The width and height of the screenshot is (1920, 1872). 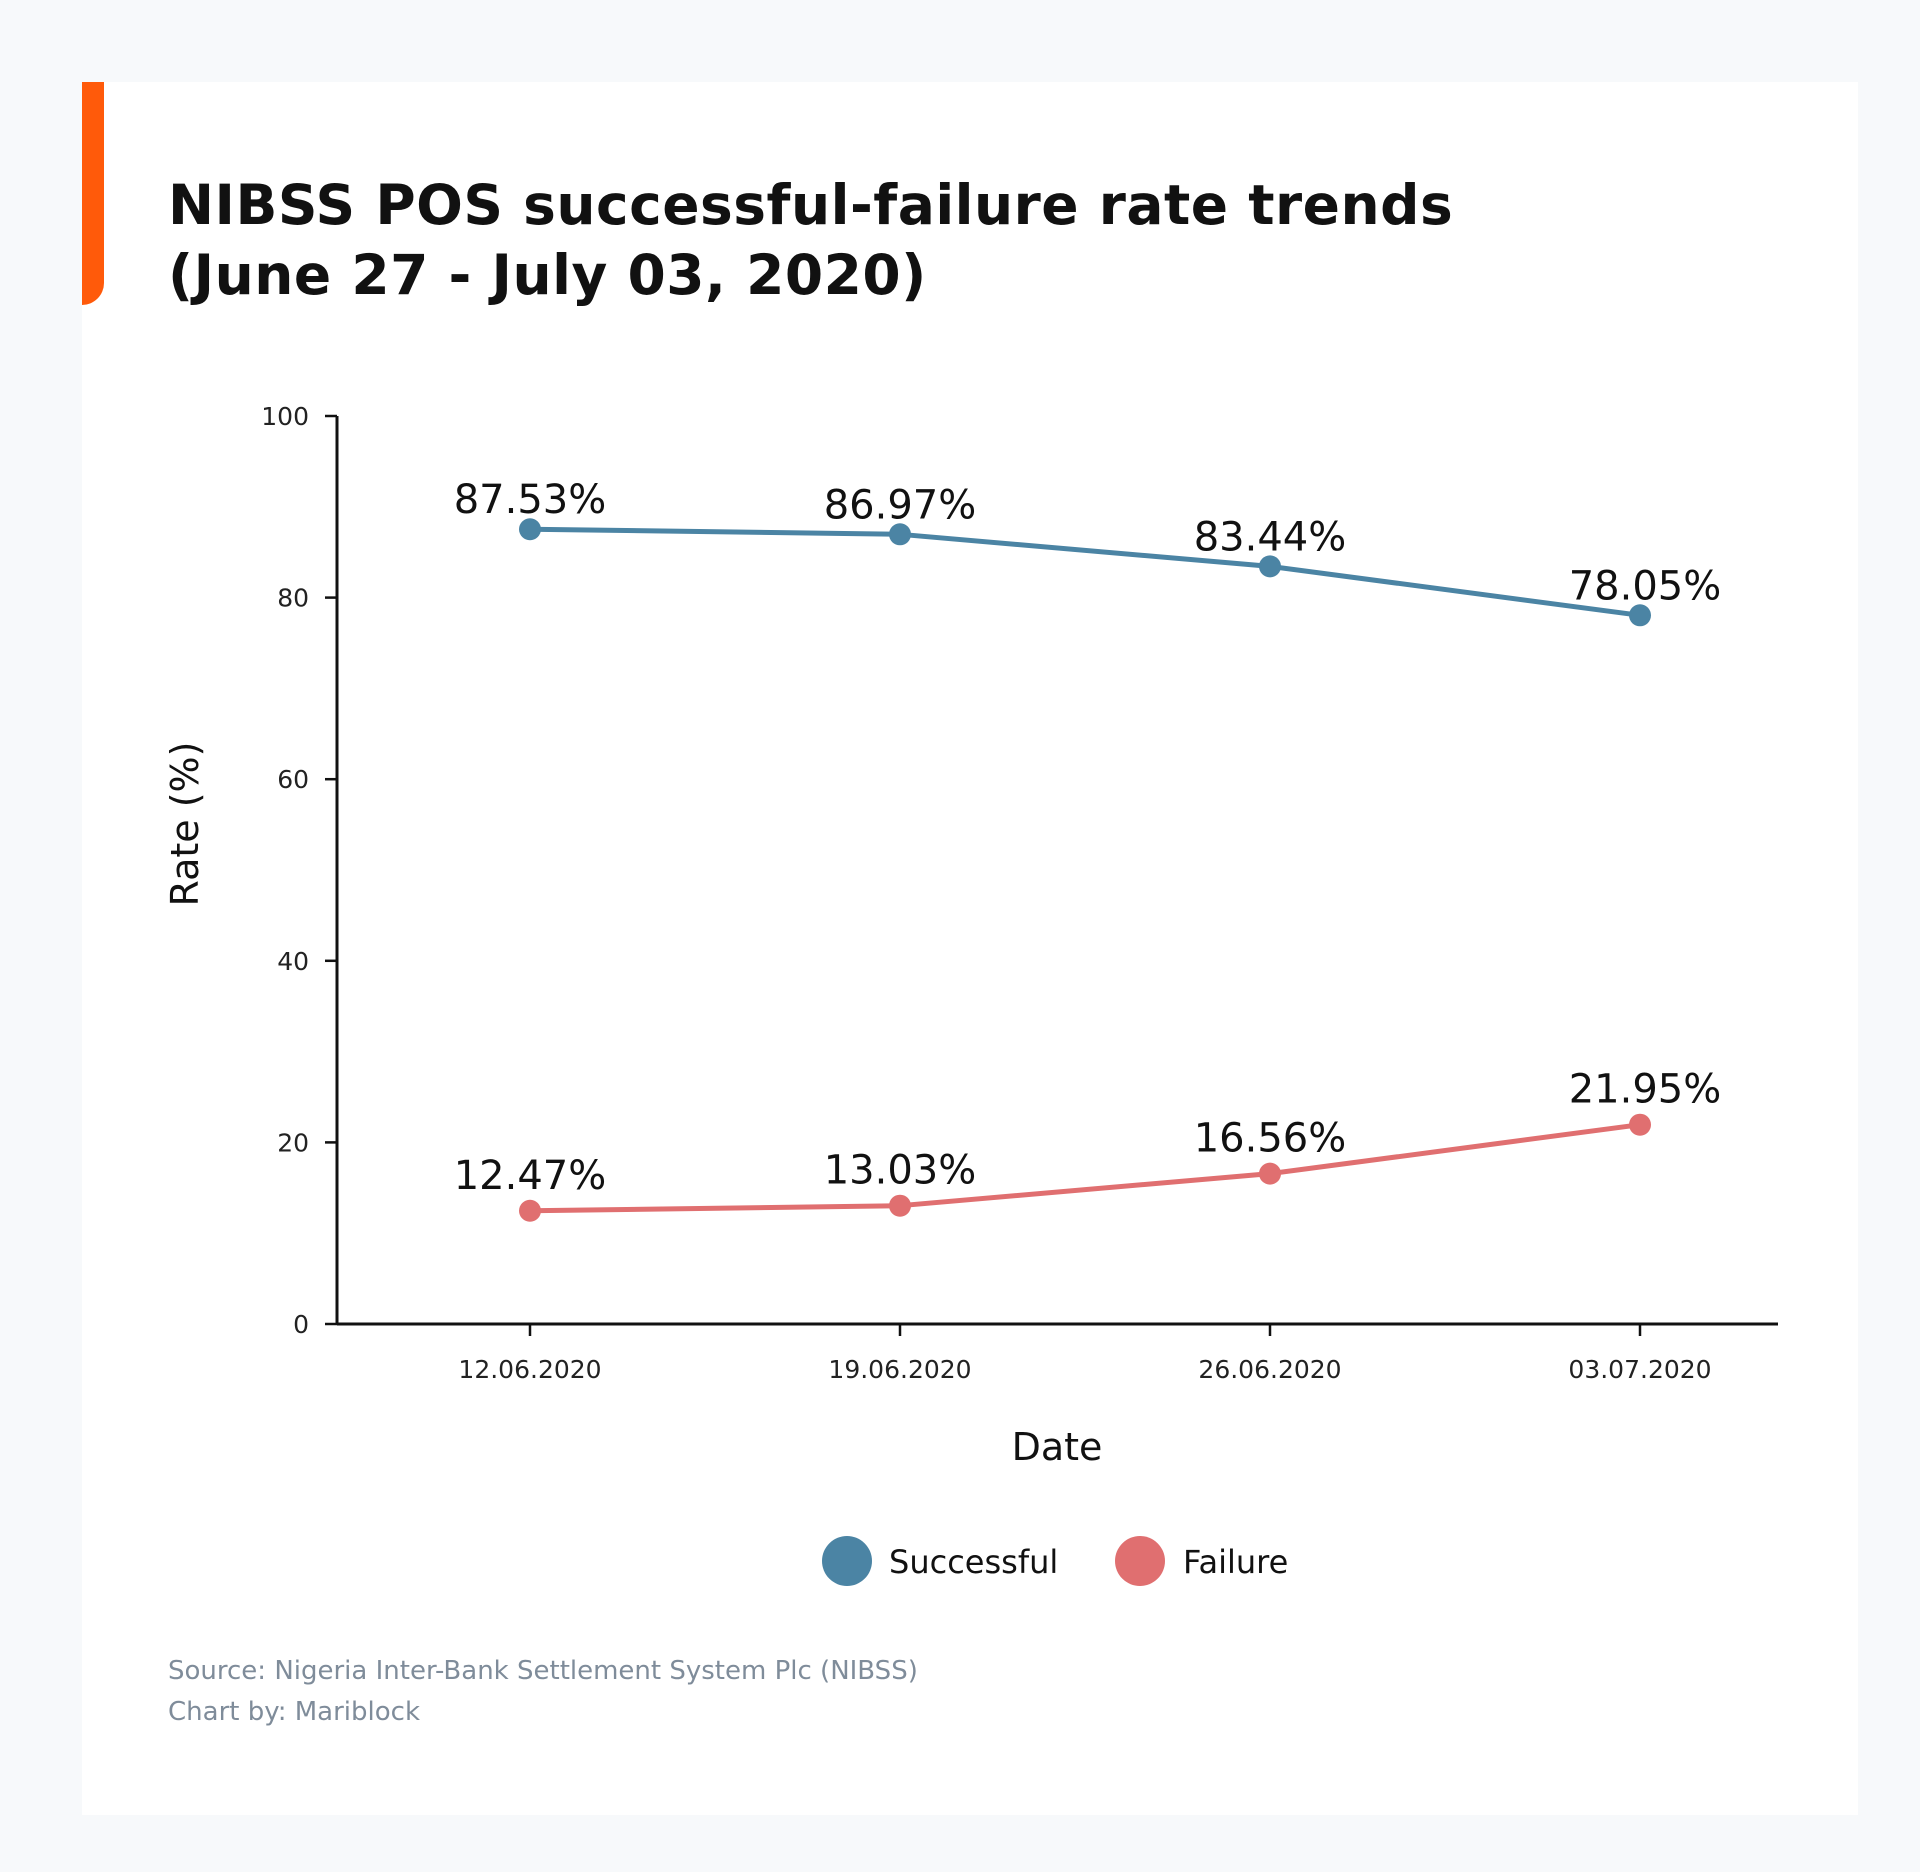 I want to click on y-tick-label: 20, so click(x=293, y=1142).